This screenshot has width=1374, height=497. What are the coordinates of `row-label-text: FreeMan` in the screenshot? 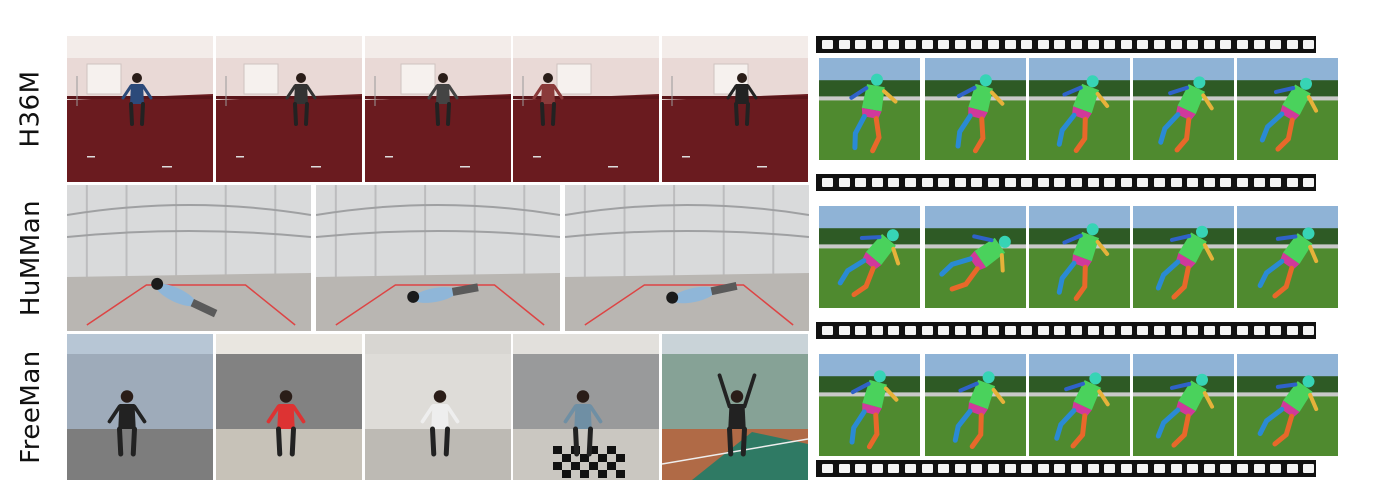 It's located at (31, 407).